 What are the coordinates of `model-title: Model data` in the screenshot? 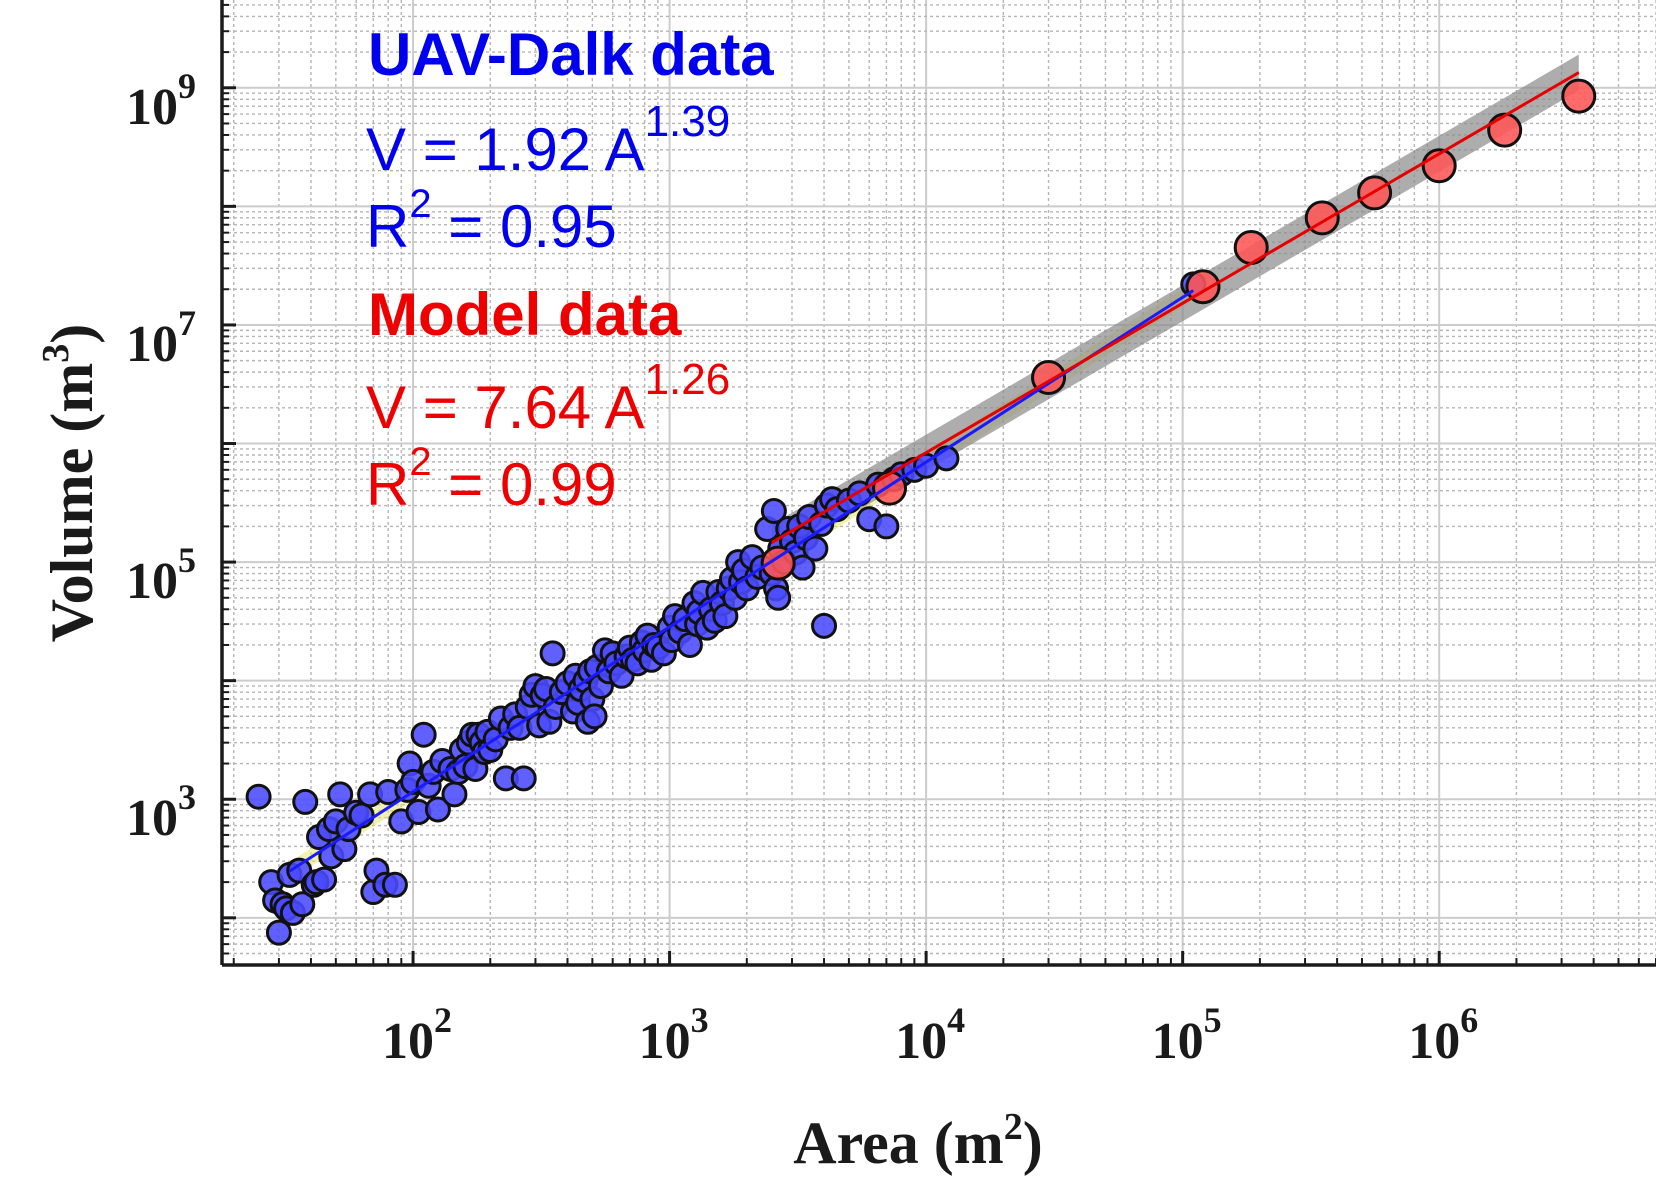 It's located at (525, 314).